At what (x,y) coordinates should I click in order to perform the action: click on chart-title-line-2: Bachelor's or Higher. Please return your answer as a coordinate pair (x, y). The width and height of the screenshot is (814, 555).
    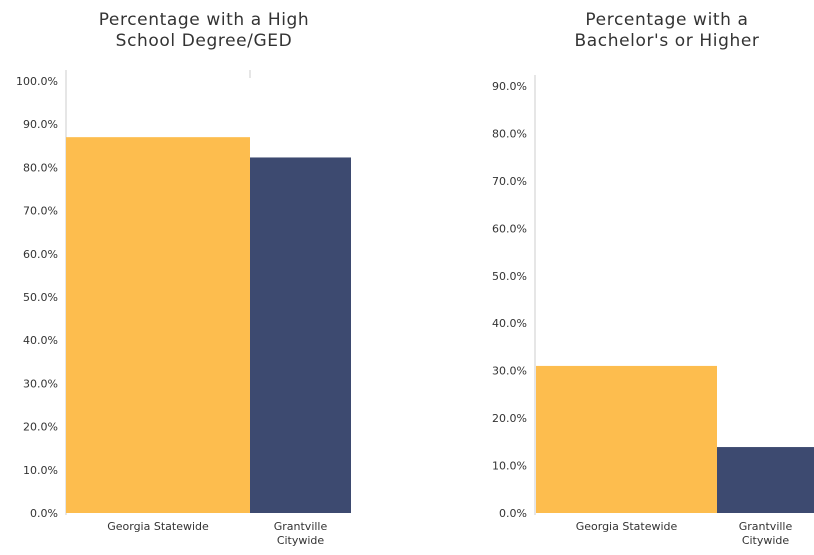
    Looking at the image, I should click on (666, 41).